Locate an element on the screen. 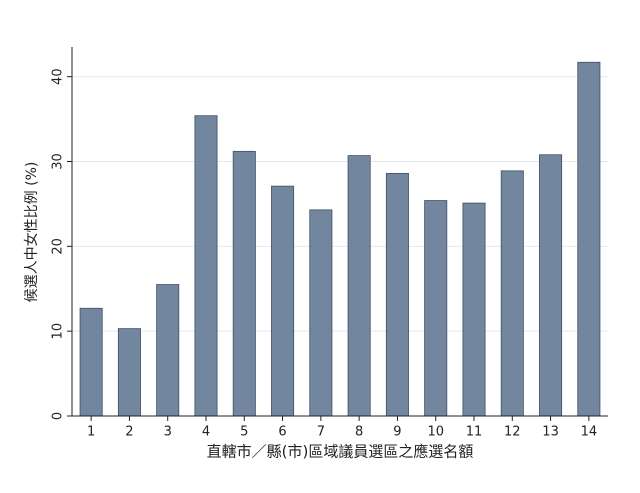  x-tick-label: 13 is located at coordinates (550, 432).